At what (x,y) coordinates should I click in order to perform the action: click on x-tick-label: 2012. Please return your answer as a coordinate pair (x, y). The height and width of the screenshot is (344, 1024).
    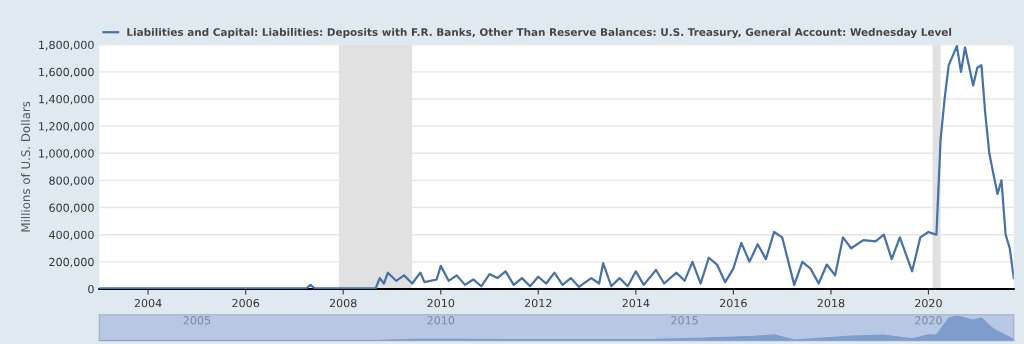
    Looking at the image, I should click on (538, 303).